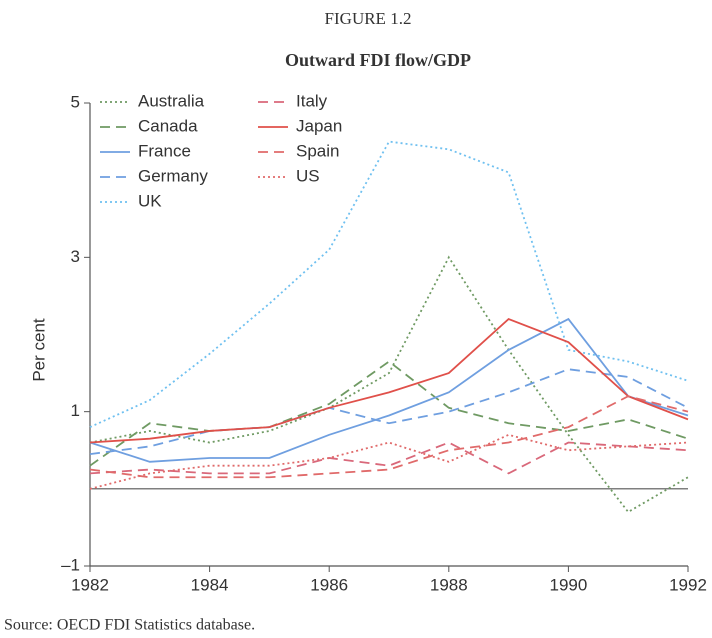 The height and width of the screenshot is (638, 712). What do you see at coordinates (688, 584) in the screenshot?
I see `x-tick-label: 1992` at bounding box center [688, 584].